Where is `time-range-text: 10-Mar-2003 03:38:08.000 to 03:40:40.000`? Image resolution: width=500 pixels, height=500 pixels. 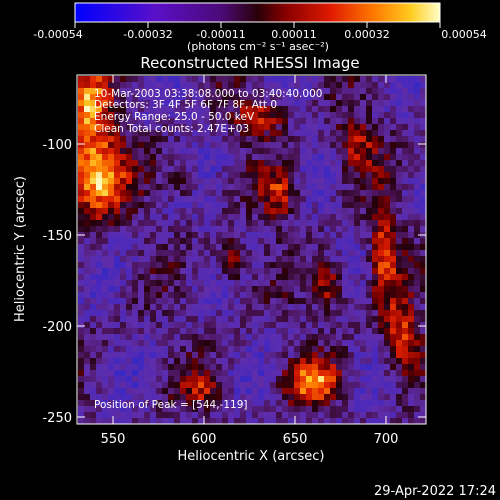
time-range-text: 10-Mar-2003 03:38:08.000 to 03:40:40.000 is located at coordinates (208, 94).